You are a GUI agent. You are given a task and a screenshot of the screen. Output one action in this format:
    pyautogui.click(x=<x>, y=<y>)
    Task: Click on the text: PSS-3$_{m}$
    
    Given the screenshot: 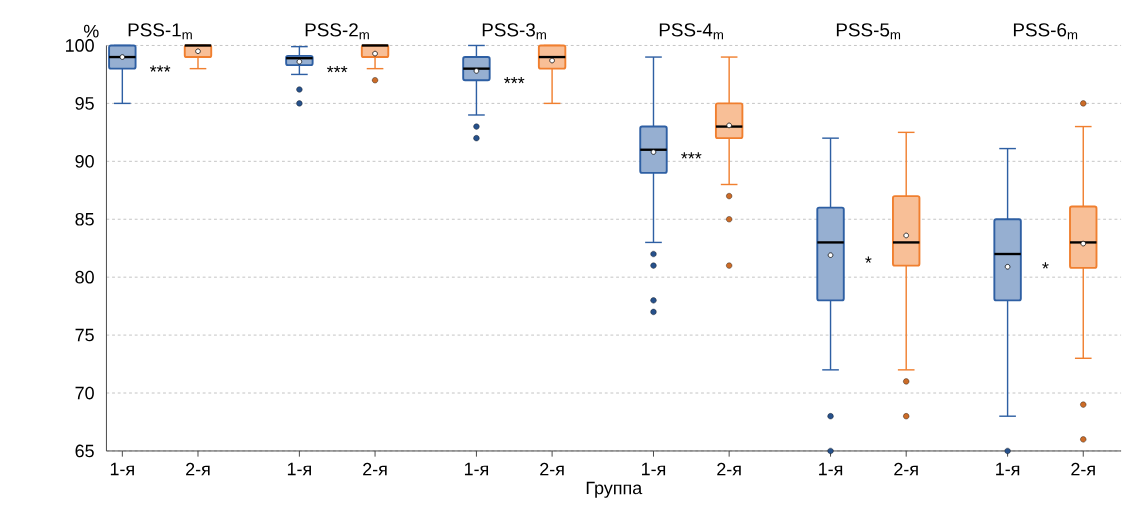 What is the action you would take?
    pyautogui.click(x=514, y=31)
    